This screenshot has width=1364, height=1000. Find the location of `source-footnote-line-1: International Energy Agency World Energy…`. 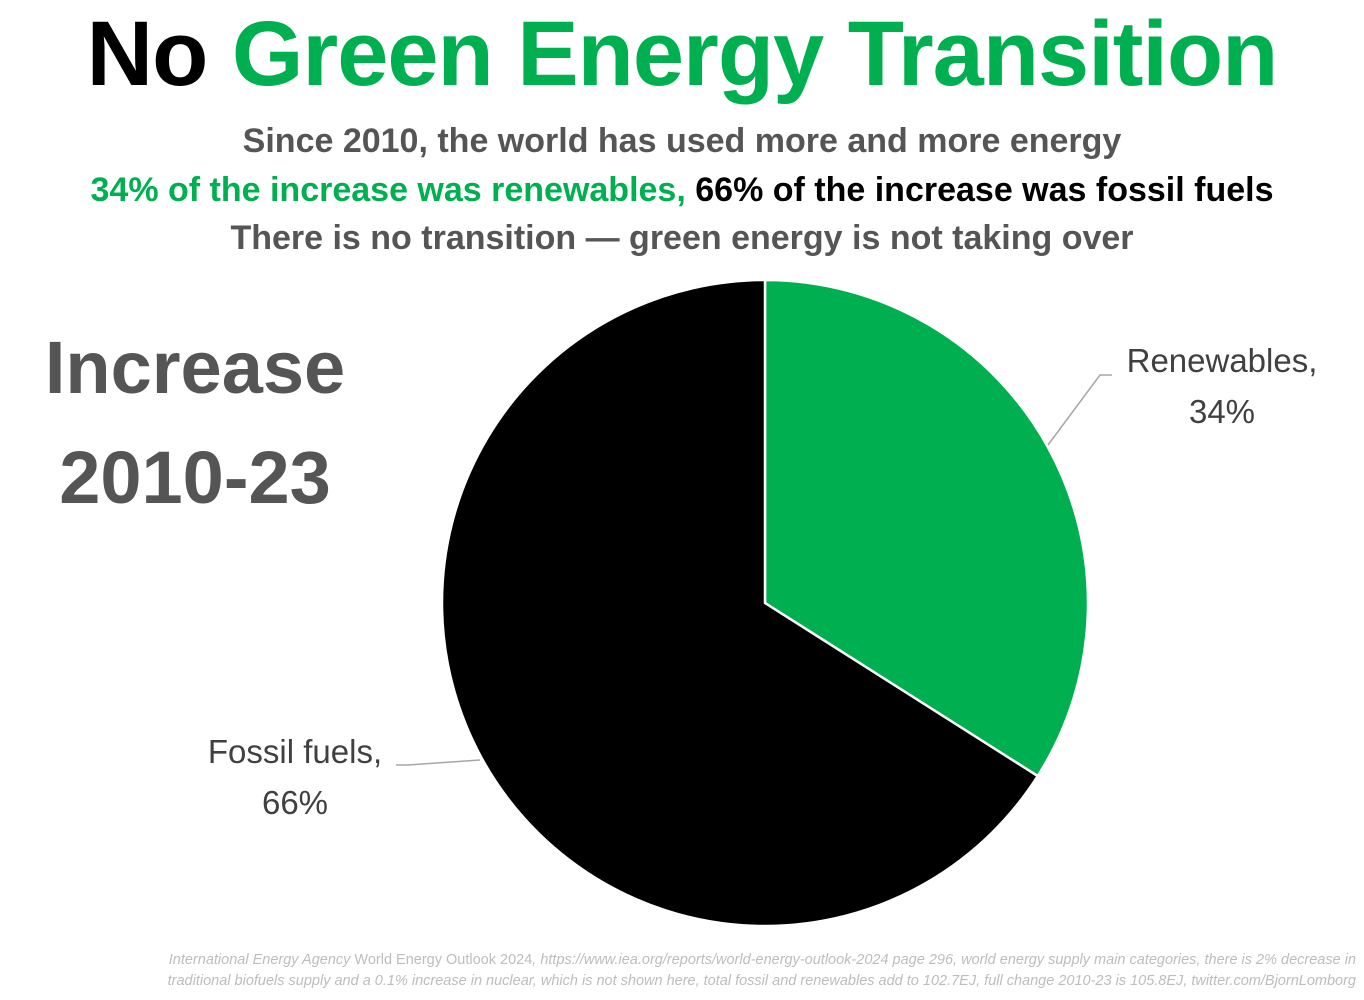

source-footnote-line-1: International Energy Agency World Energy… is located at coordinates (681, 960).